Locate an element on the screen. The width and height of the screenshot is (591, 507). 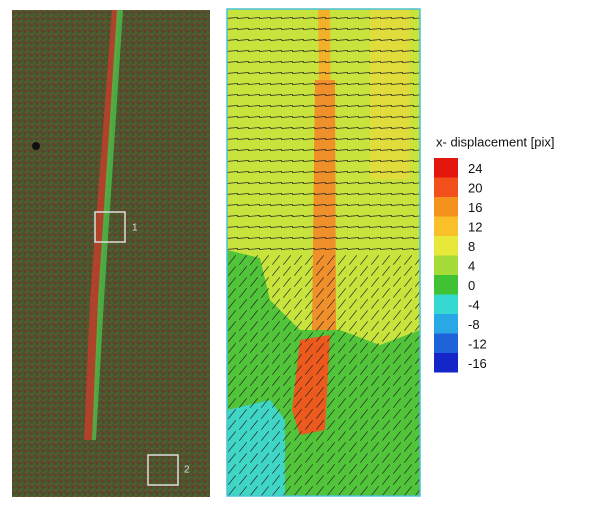
colorbar-tick-label: 20 is located at coordinates (475, 188).